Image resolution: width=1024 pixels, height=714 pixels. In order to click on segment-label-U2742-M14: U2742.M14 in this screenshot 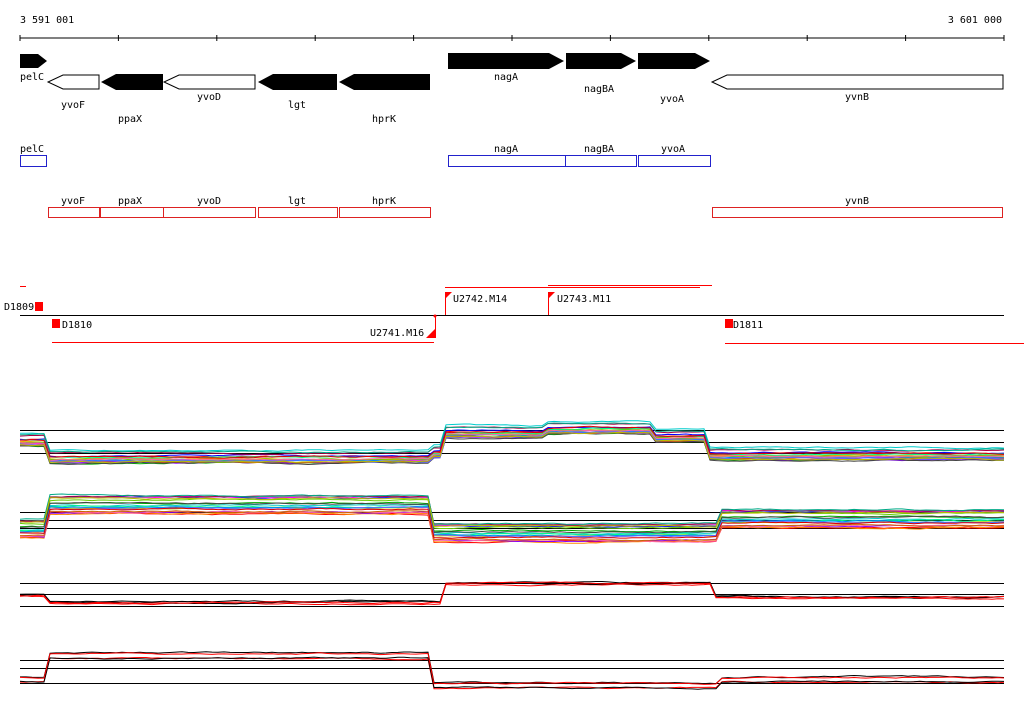, I will do `click(480, 299)`.